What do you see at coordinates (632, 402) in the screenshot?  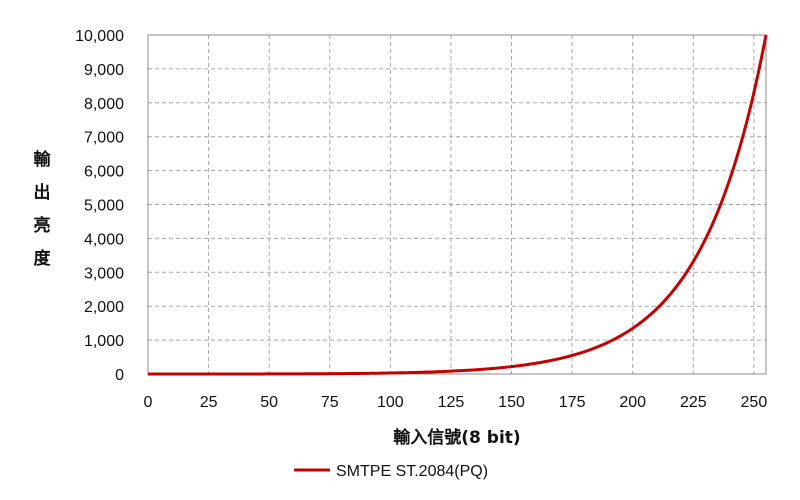 I see `x-tick-label: 200` at bounding box center [632, 402].